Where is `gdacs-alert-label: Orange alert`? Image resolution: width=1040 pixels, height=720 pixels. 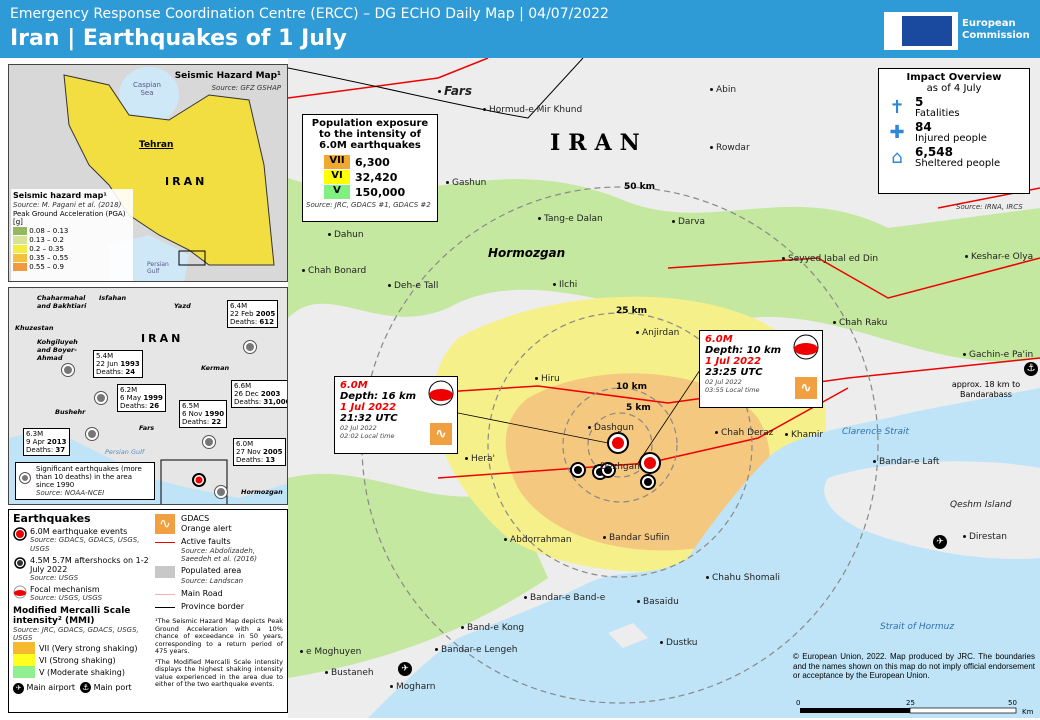 gdacs-alert-label: Orange alert is located at coordinates (206, 528).